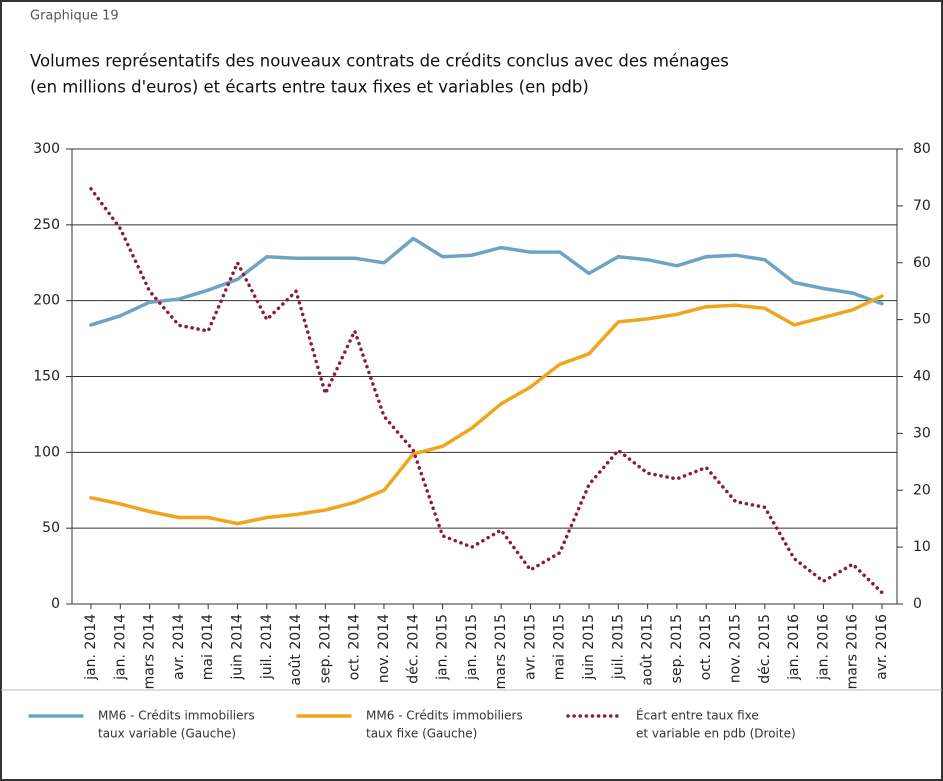  Describe the element at coordinates (922, 490) in the screenshot. I see `y2-tick-label: 20` at that location.